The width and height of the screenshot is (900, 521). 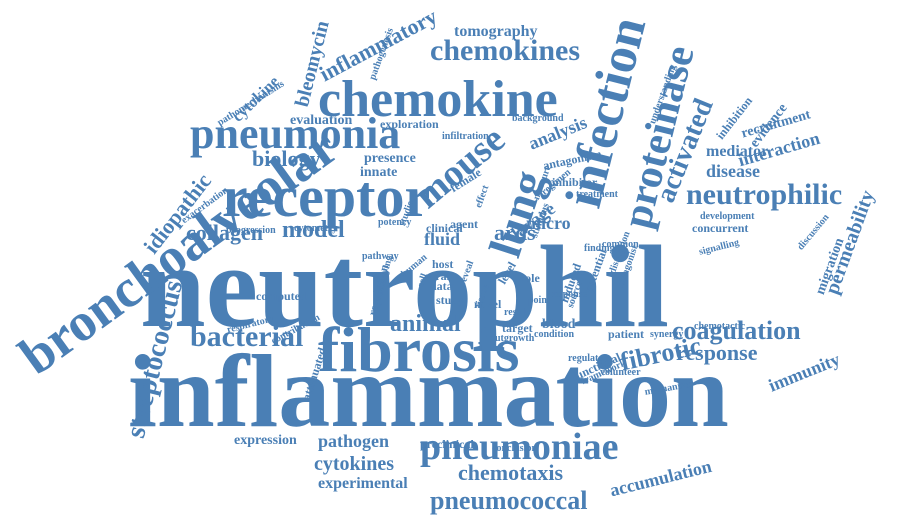 I want to click on word-chemokine: chemokine, so click(x=438, y=99).